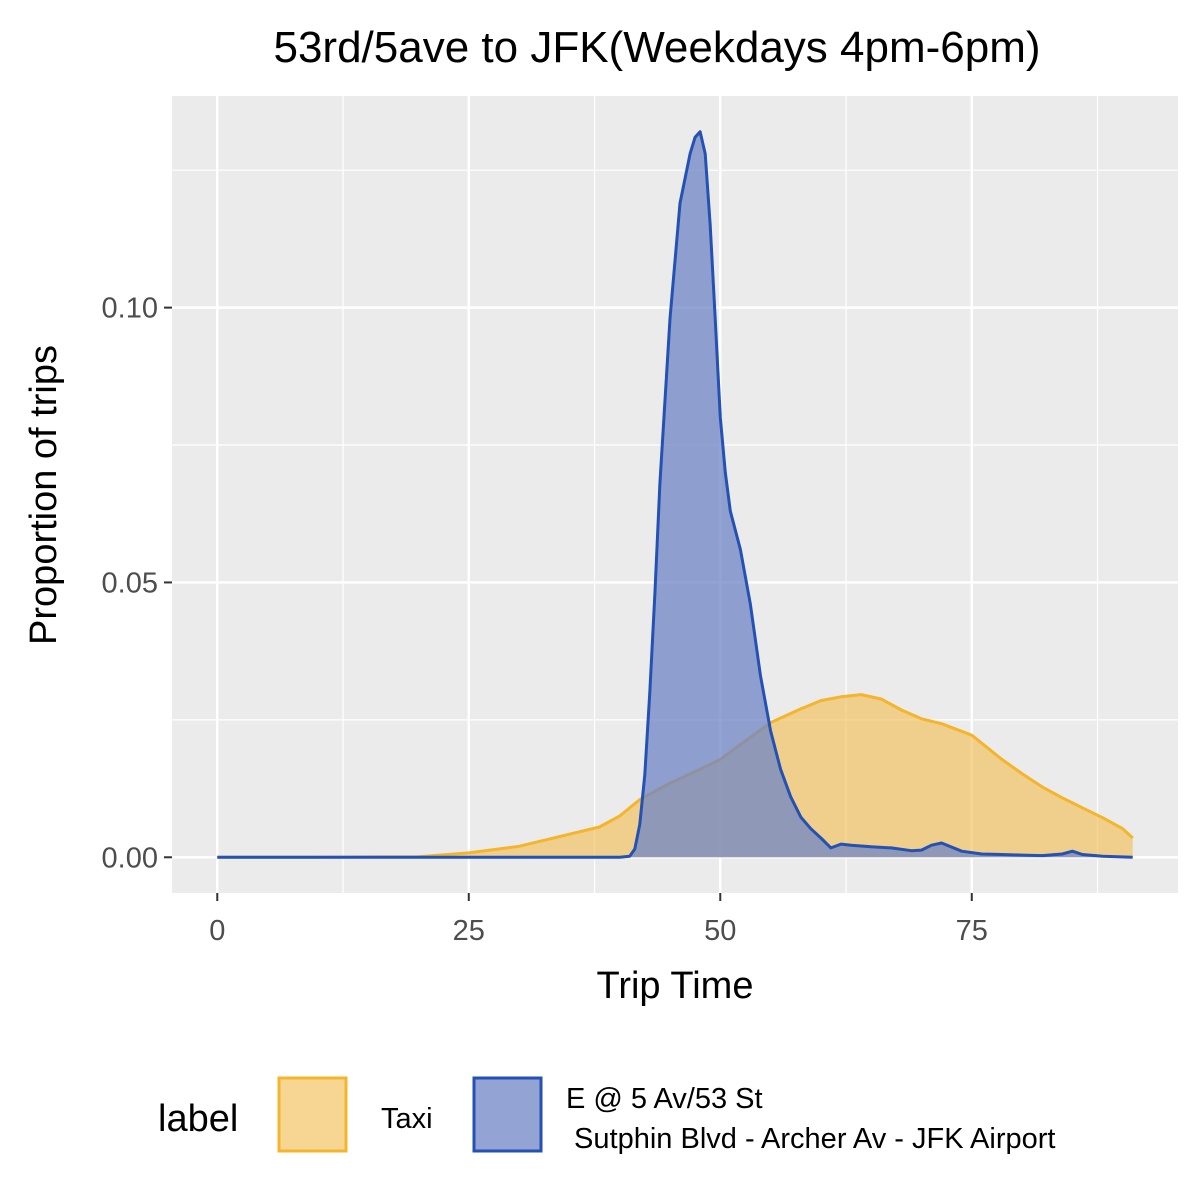  What do you see at coordinates (664, 1099) in the screenshot?
I see `legend-label-subway-line-1: E @ 5 Av/53 St` at bounding box center [664, 1099].